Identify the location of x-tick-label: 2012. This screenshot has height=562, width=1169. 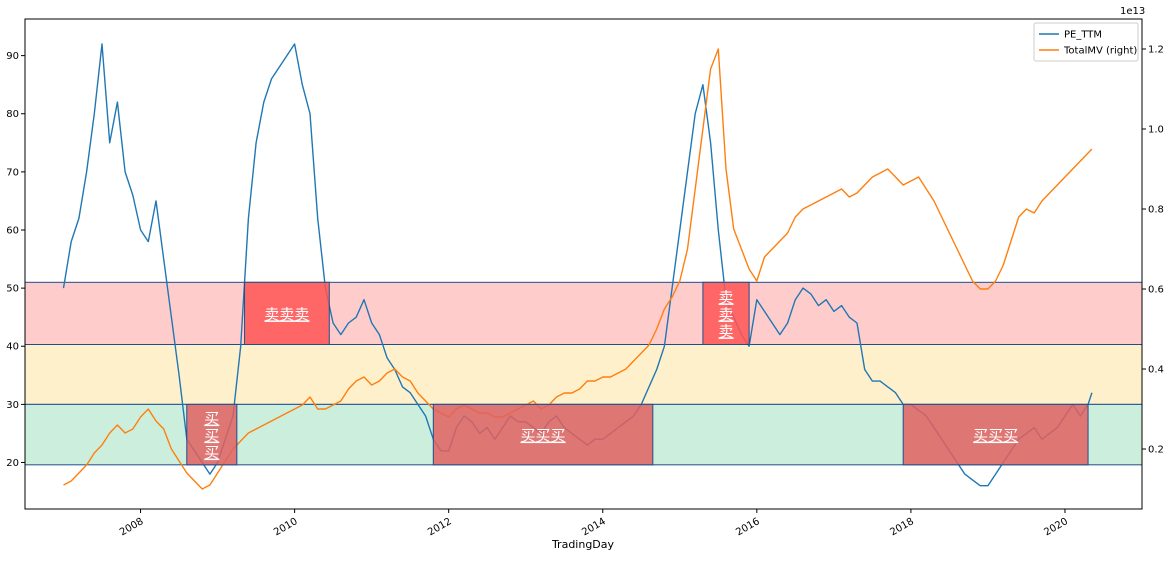
(440, 527).